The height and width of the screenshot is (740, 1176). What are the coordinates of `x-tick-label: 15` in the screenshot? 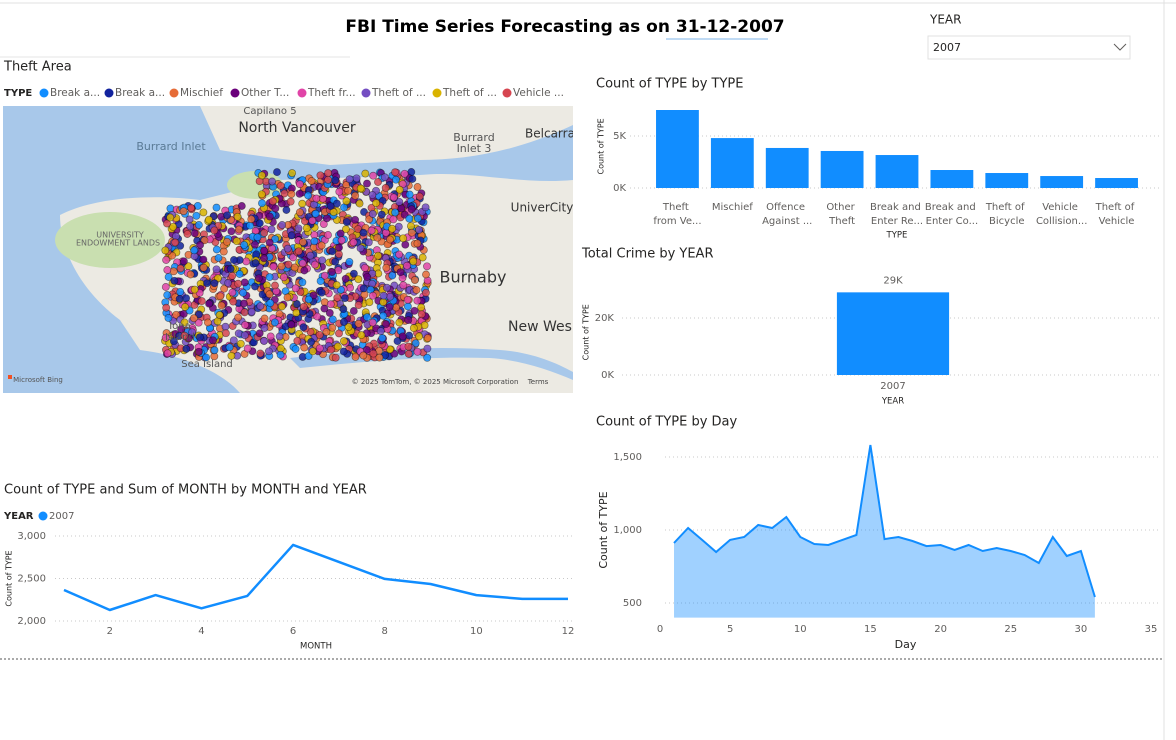 It's located at (870, 629).